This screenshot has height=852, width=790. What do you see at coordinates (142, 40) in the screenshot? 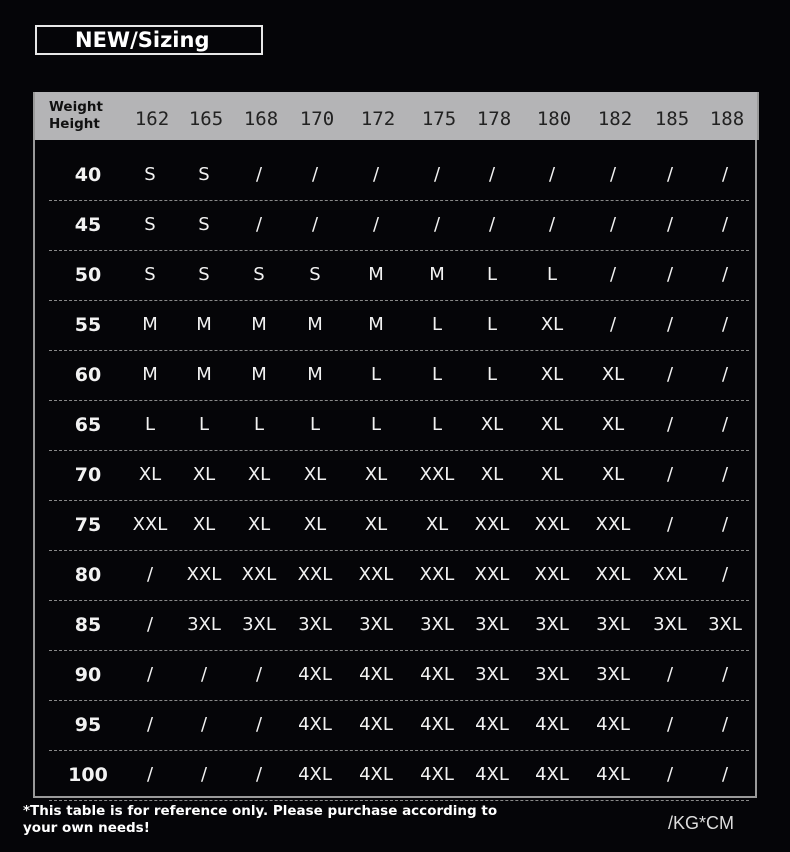
I see `page-title: NEW/Sizing` at bounding box center [142, 40].